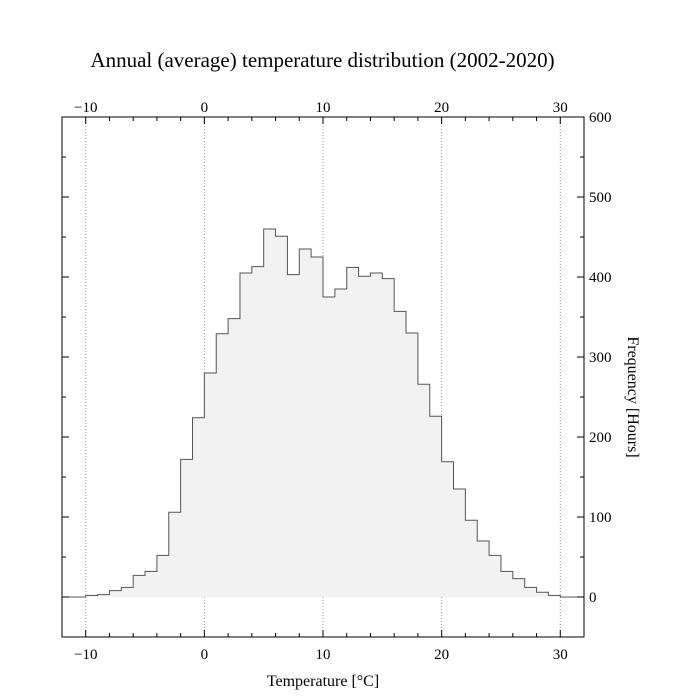 This screenshot has width=683, height=698. Describe the element at coordinates (205, 108) in the screenshot. I see `x-tick-label-top: 0` at that location.